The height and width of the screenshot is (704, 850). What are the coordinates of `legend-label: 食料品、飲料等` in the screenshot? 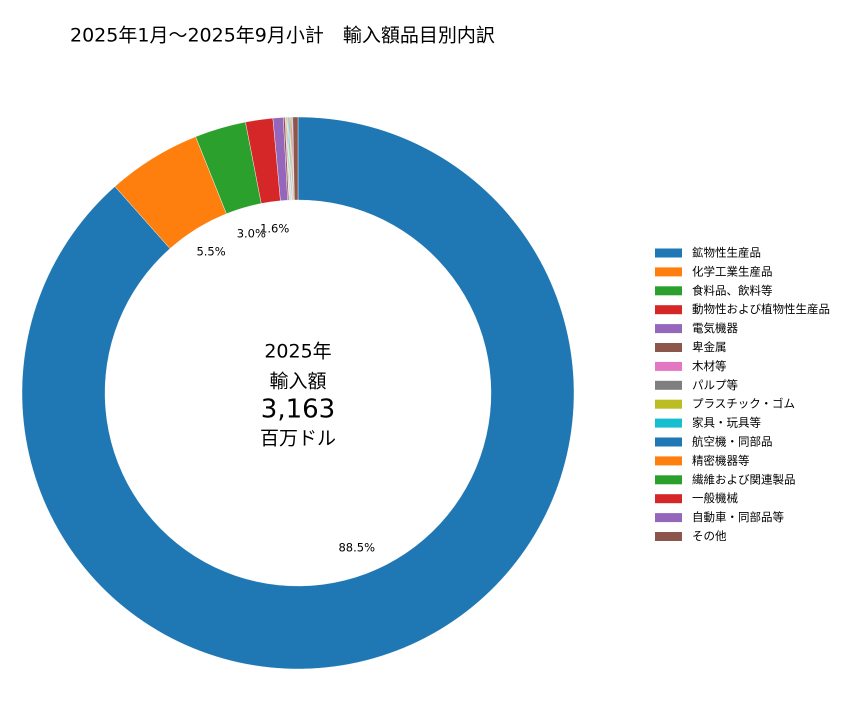 It's located at (732, 290).